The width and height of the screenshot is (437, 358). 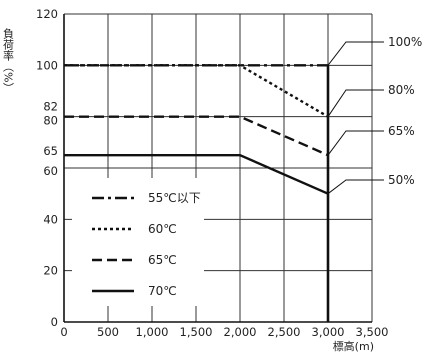 I want to click on legend: 55℃以下 60℃ 65℃ 70℃, so click(x=138, y=242).